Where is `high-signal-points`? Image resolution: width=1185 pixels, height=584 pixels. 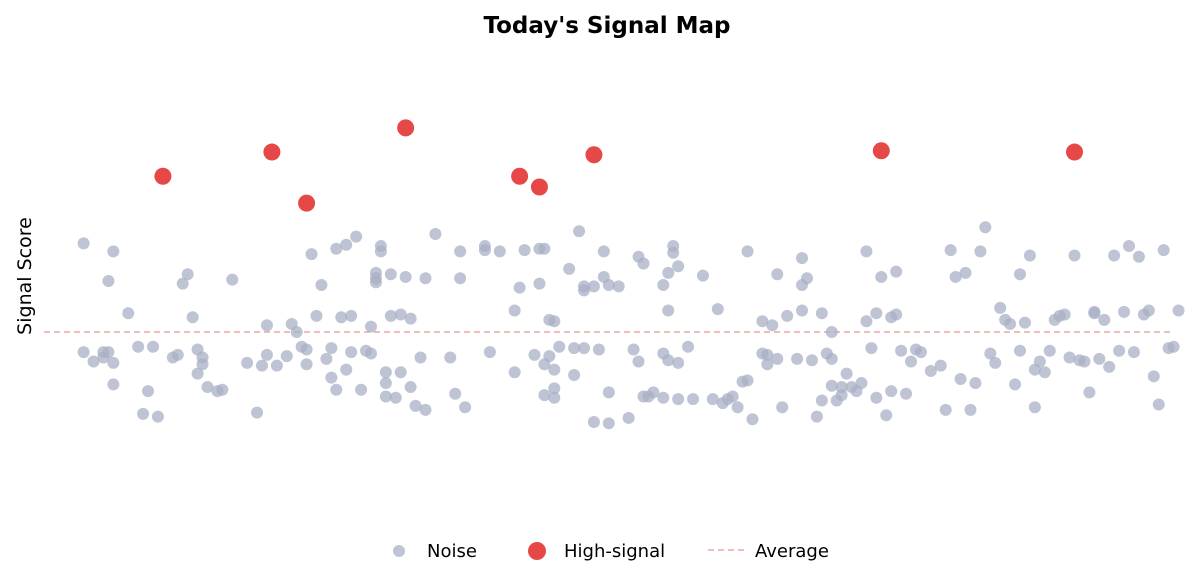 high-signal-points is located at coordinates (619, 165).